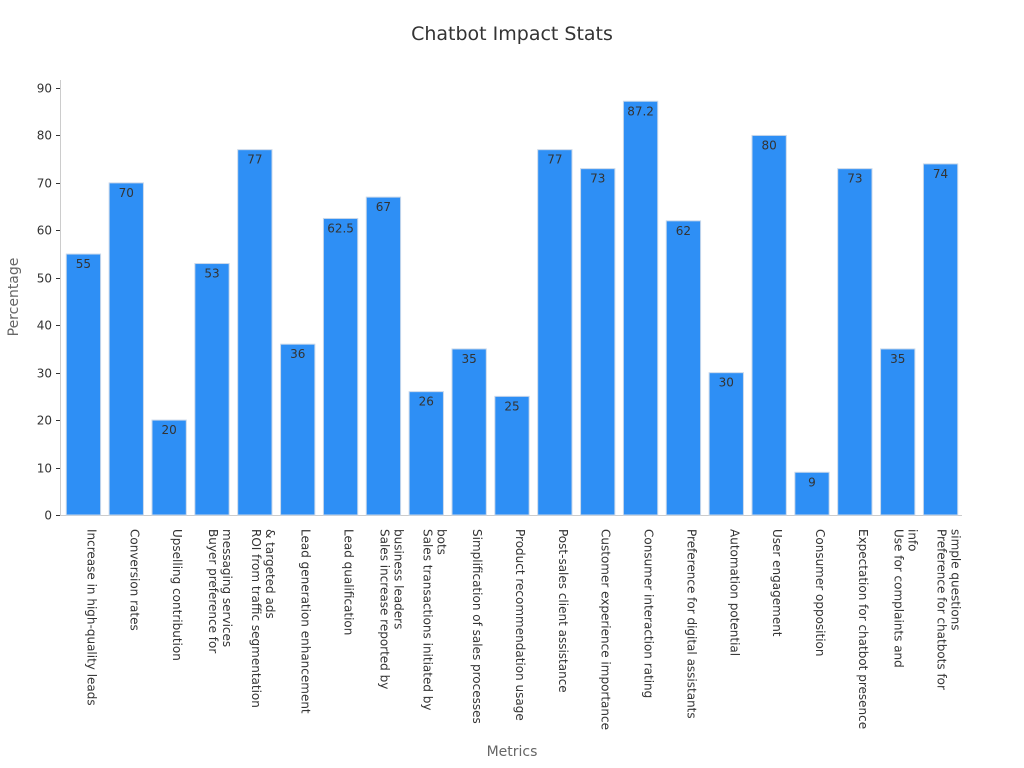  What do you see at coordinates (48, 516) in the screenshot?
I see `y-tick-label: 0` at bounding box center [48, 516].